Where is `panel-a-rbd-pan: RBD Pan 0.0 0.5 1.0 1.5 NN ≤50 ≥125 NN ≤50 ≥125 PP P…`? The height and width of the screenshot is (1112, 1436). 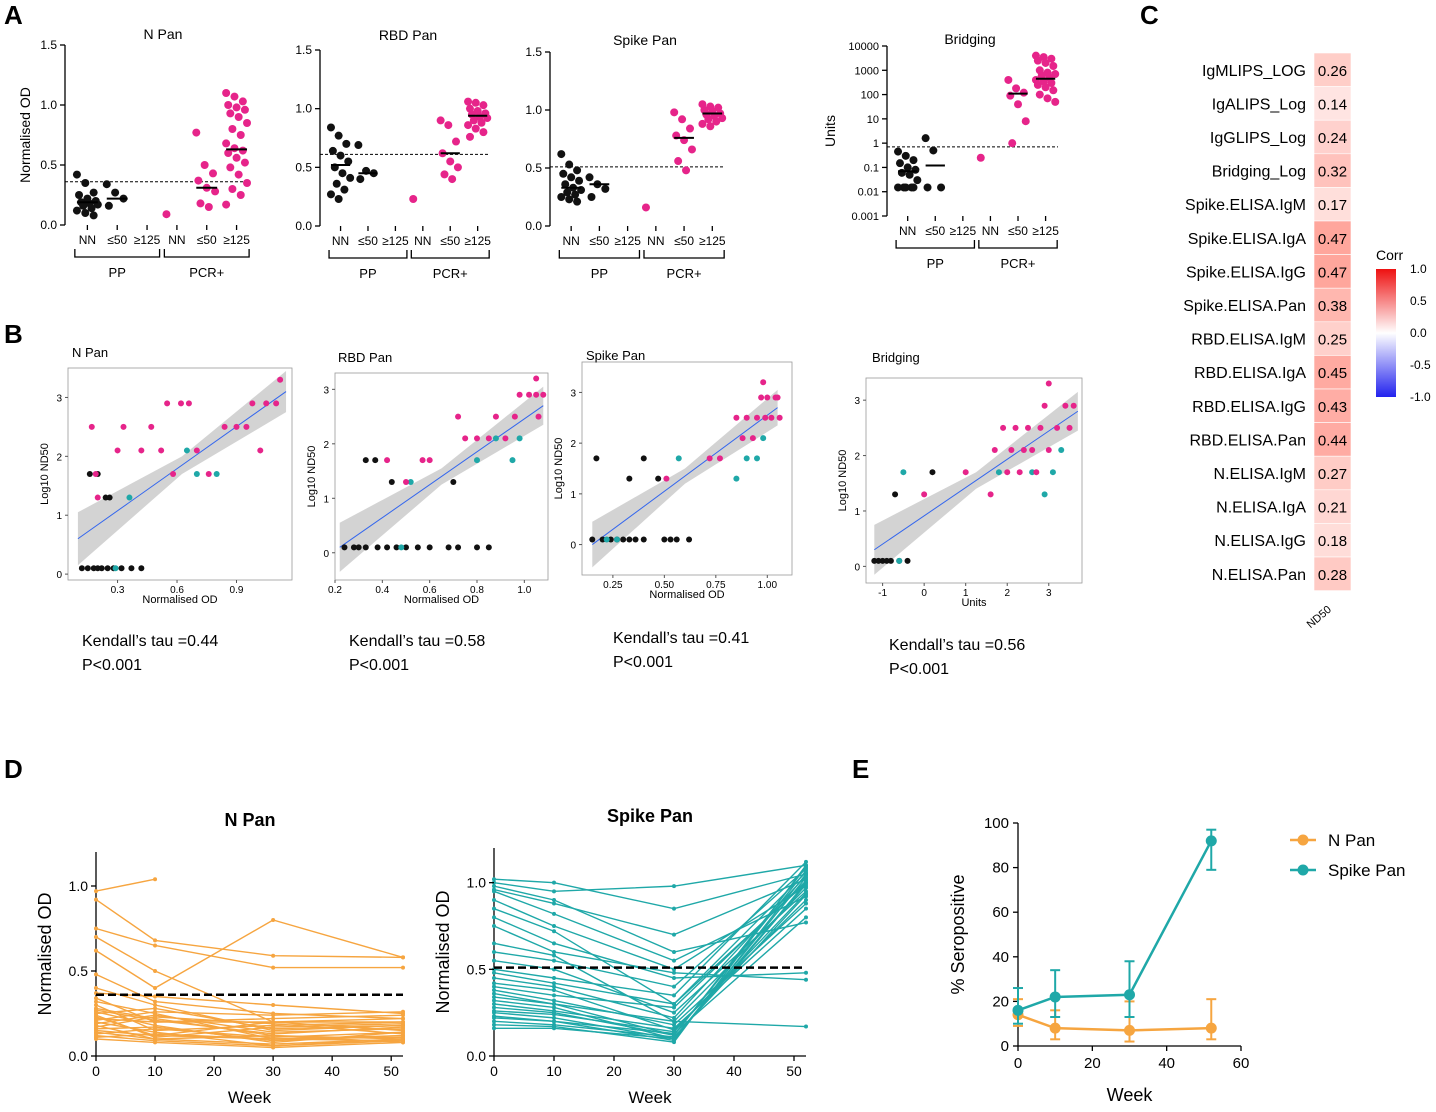
panel-a-rbd-pan: RBD Pan 0.0 0.5 1.0 1.5 NN ≤50 ≥125 NN ≤50 ≥125 PP P… is located at coordinates (393, 154).